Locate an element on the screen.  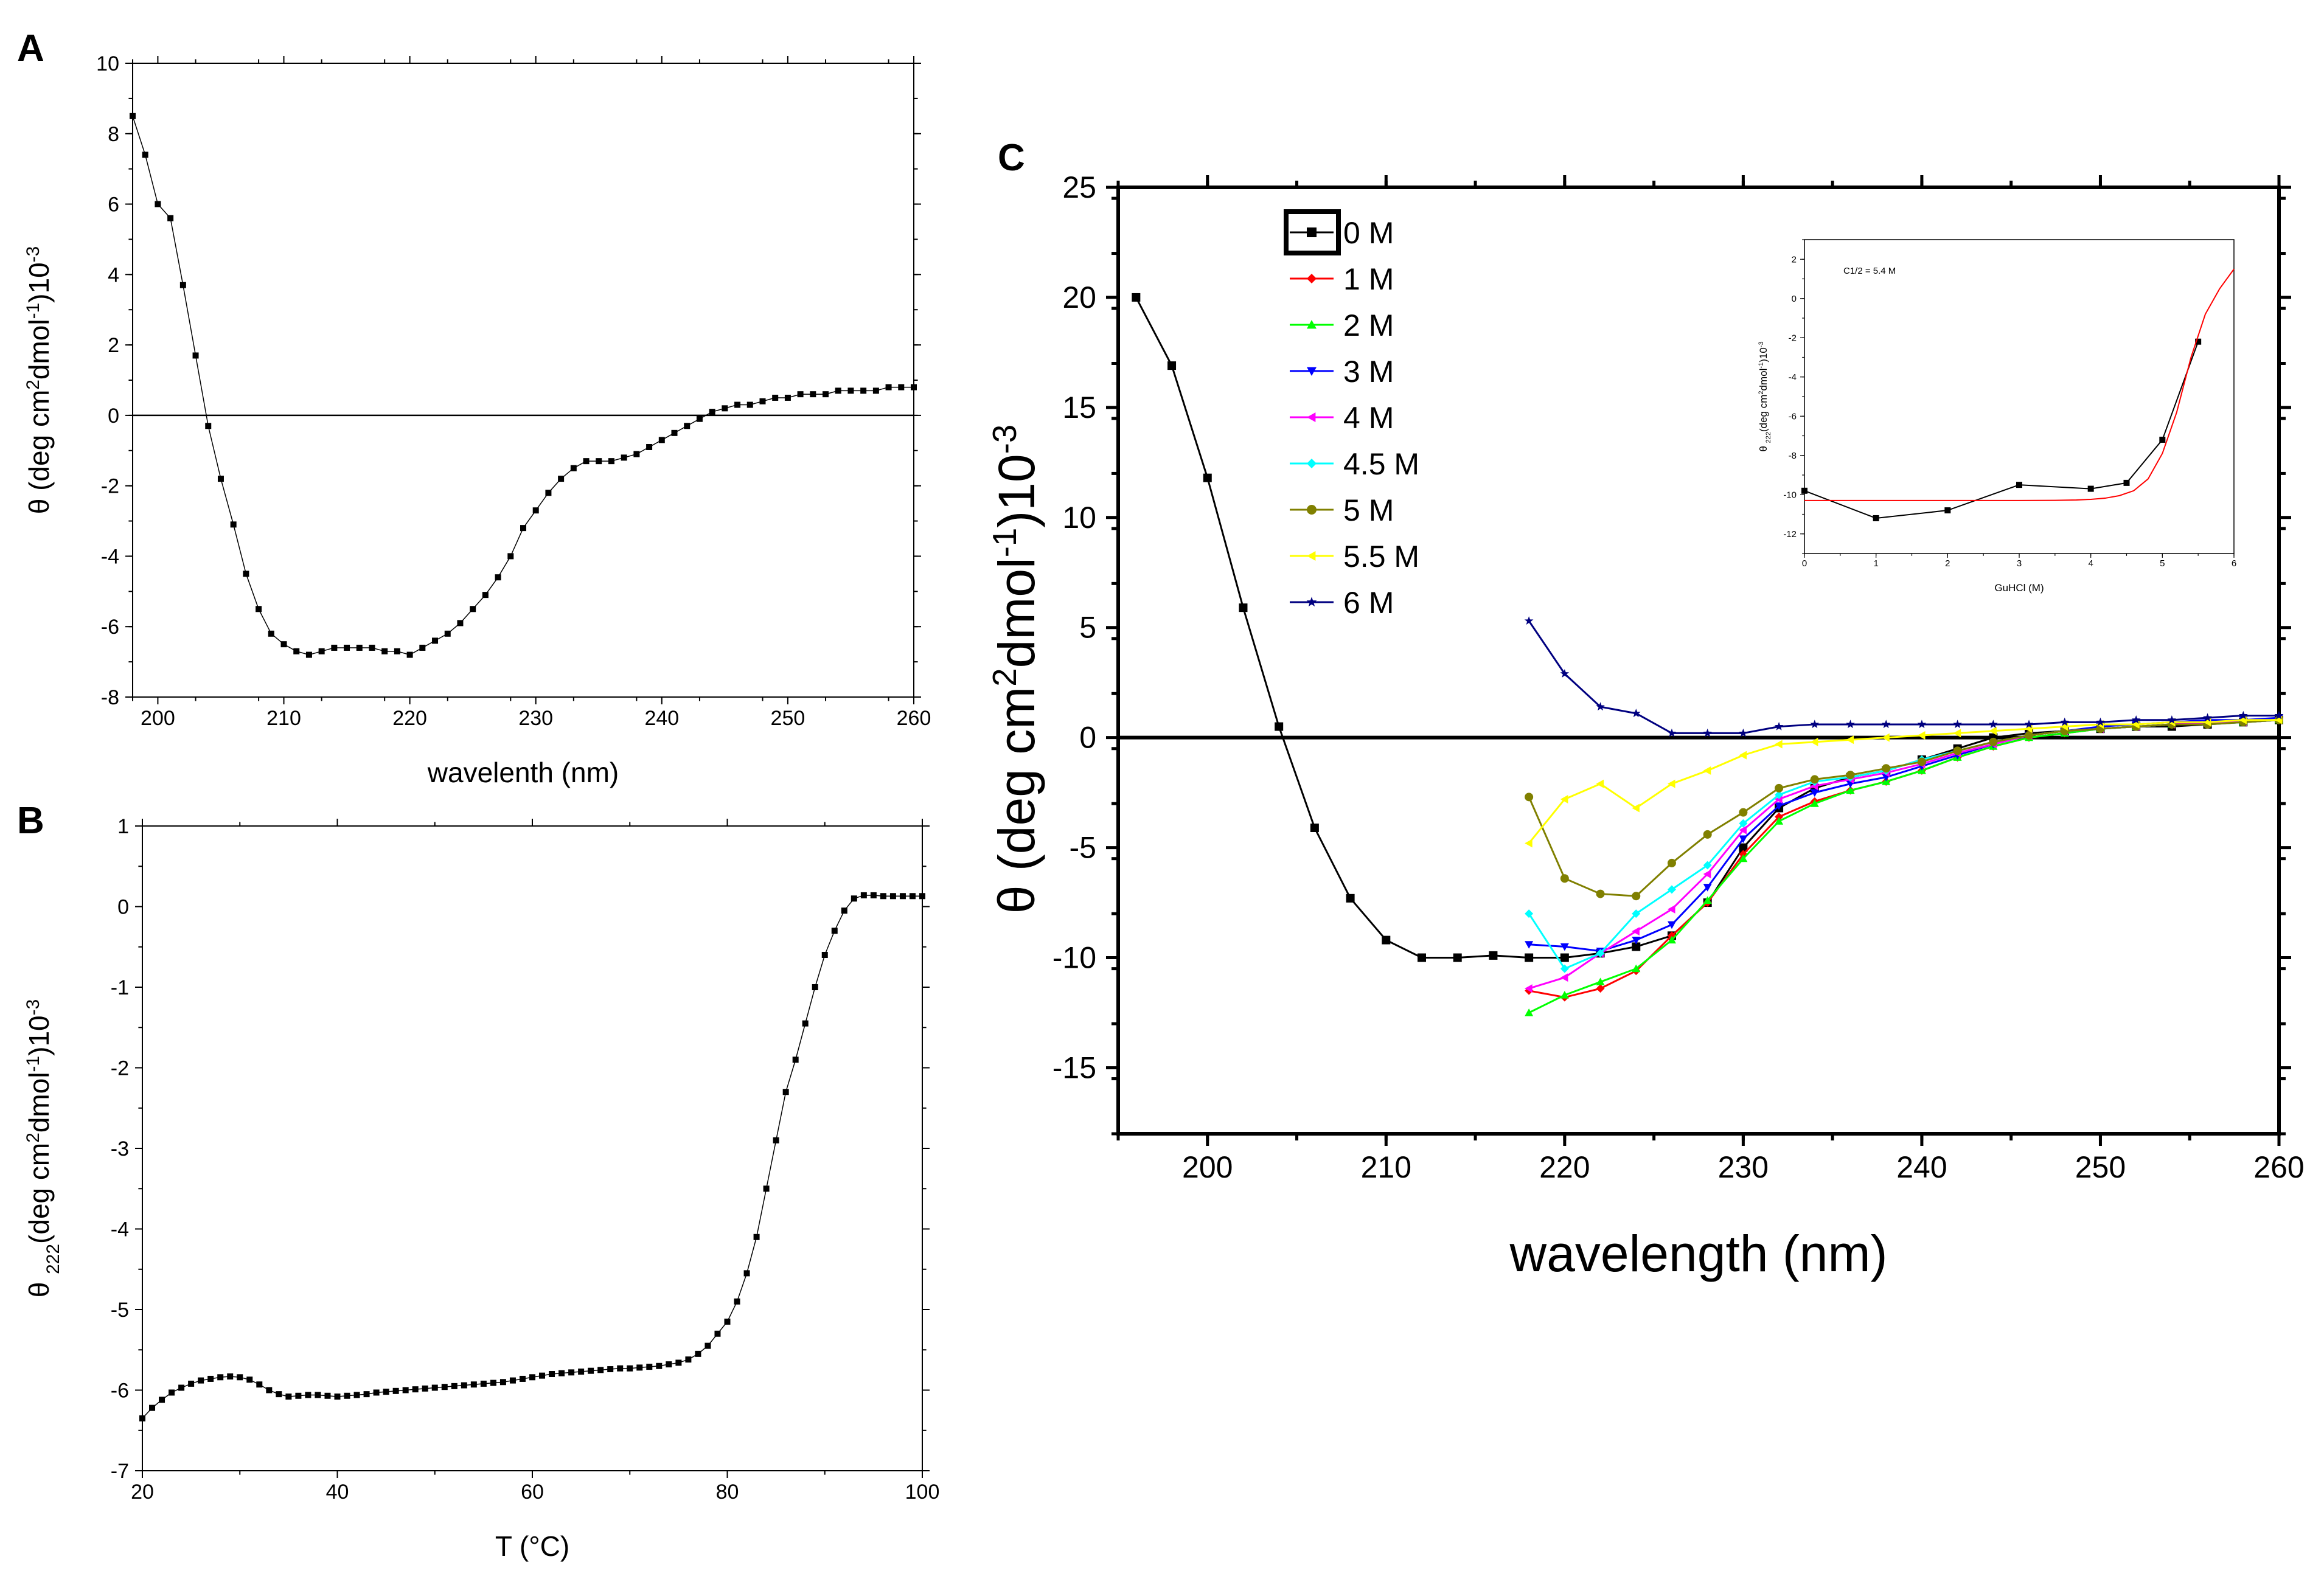
x-tick-label: 40 is located at coordinates (337, 1492).